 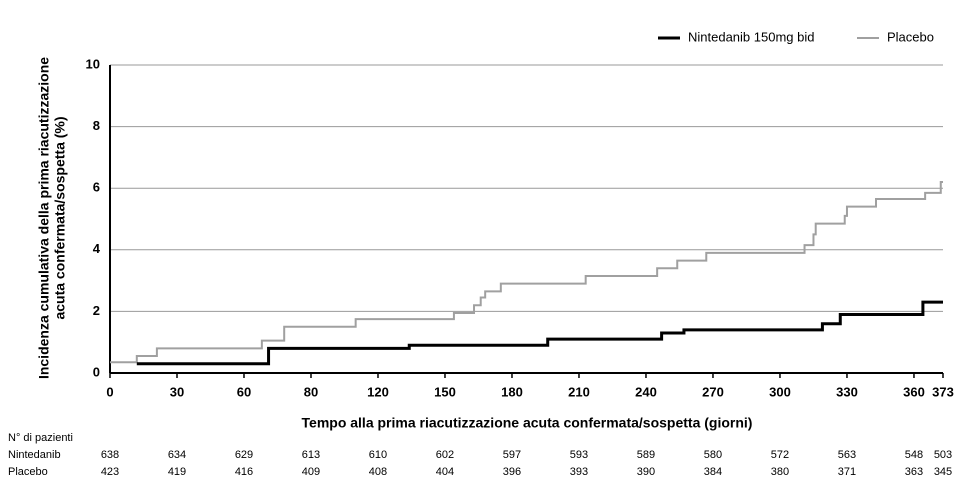 What do you see at coordinates (34, 455) in the screenshot?
I see `risk-row-label: Nintedanib` at bounding box center [34, 455].